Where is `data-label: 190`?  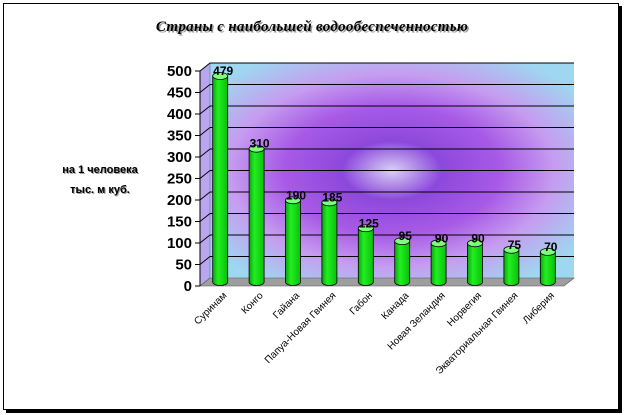
data-label: 190 is located at coordinates (296, 195).